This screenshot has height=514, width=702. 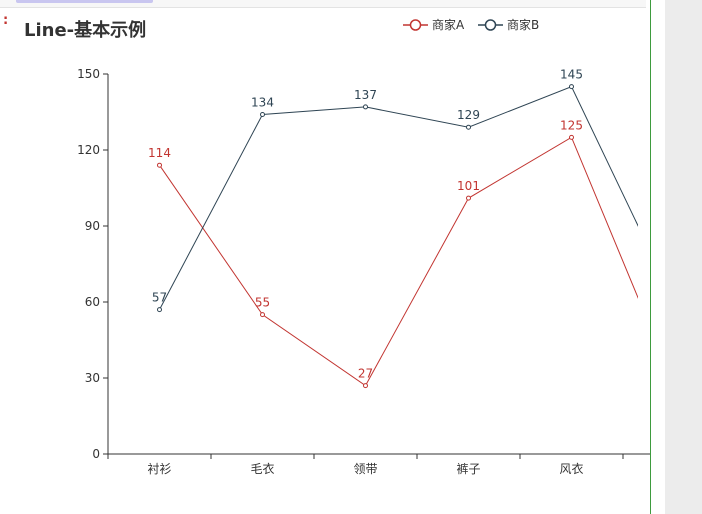 I want to click on y-tick-label: 60, so click(x=92, y=302).